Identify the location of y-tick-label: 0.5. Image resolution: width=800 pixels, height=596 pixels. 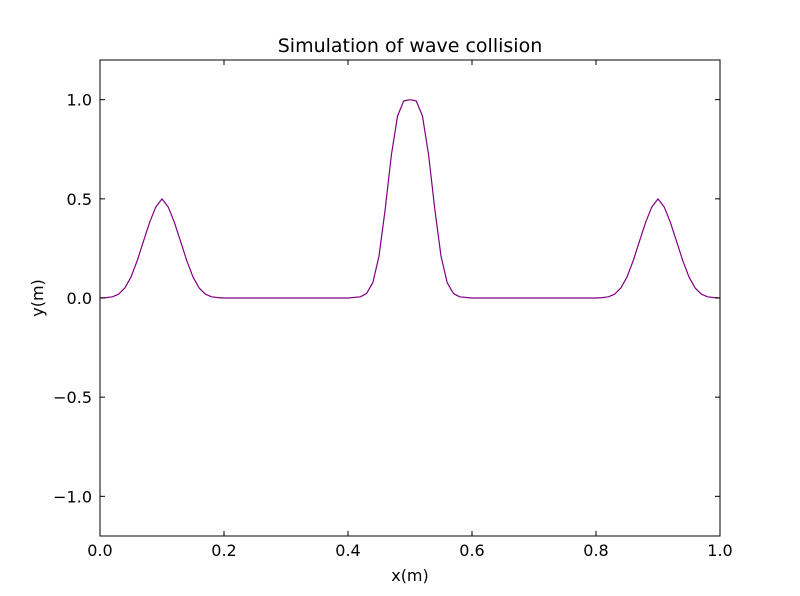
(79, 199).